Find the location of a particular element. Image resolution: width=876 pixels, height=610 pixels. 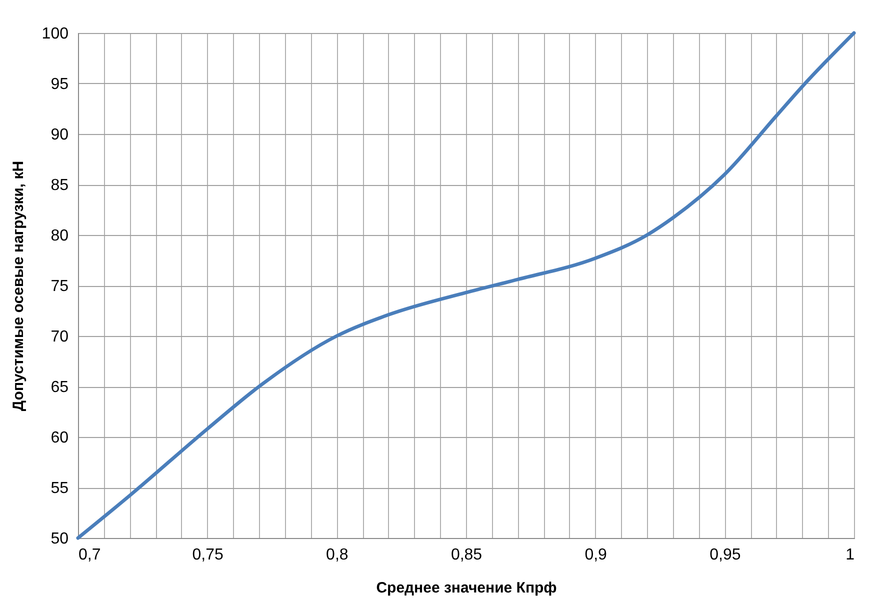

x-tick-label: 0,95 is located at coordinates (725, 555).